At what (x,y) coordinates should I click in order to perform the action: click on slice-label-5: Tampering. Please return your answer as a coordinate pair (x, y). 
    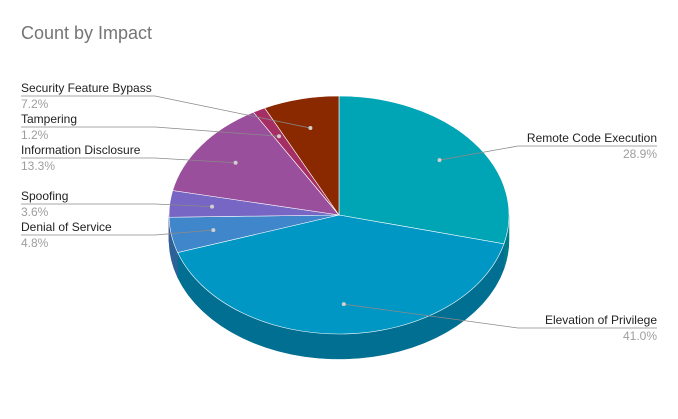
    Looking at the image, I should click on (49, 119).